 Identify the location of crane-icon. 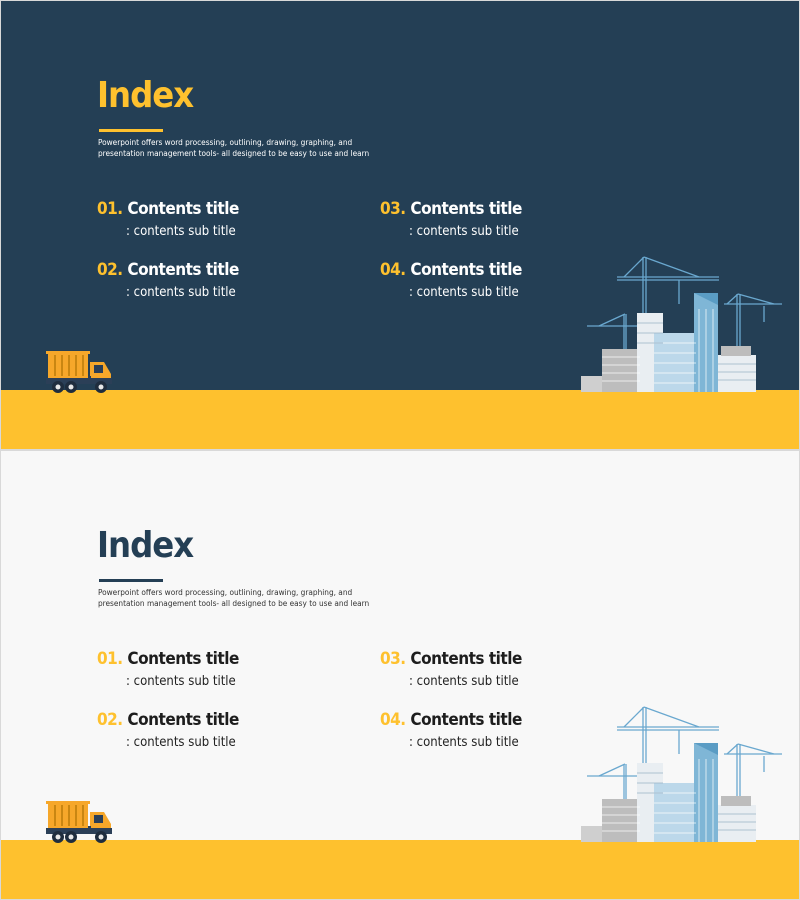
(684, 307).